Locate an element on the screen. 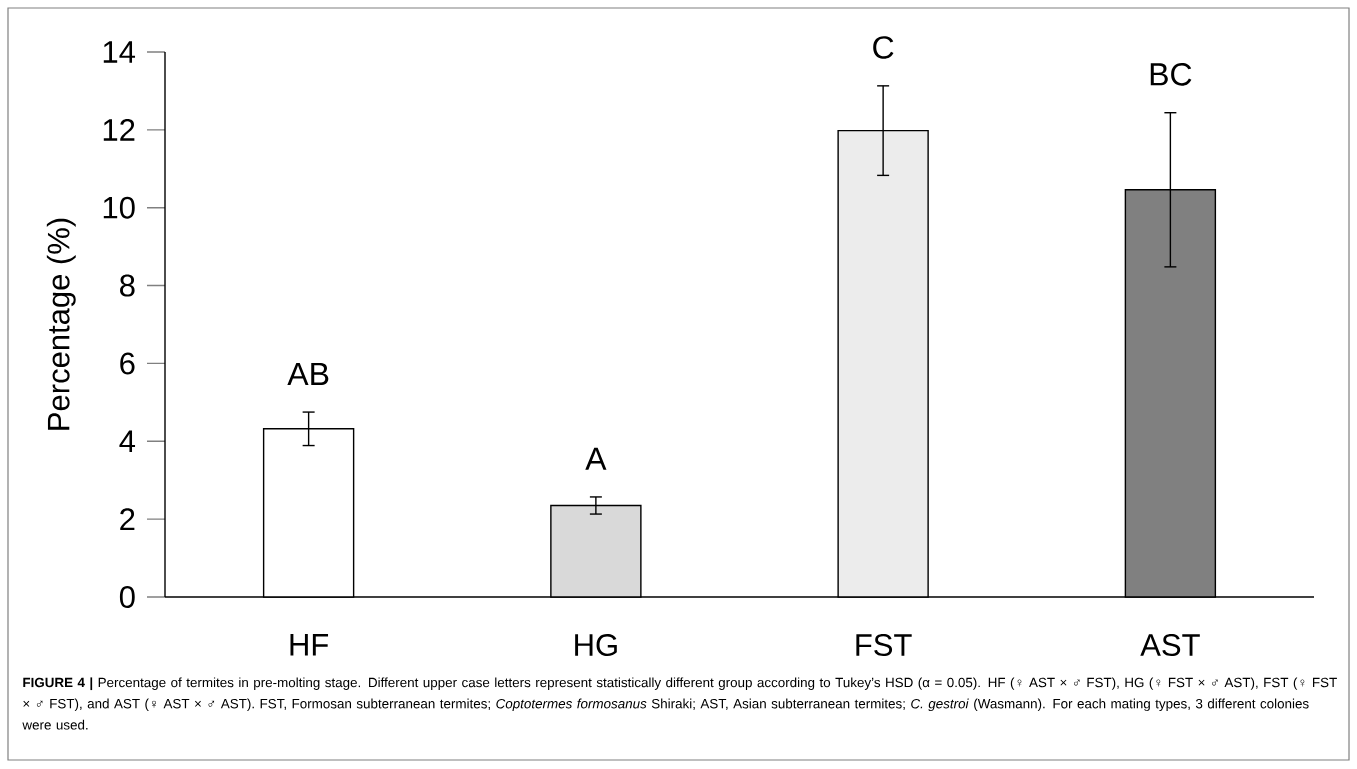 The height and width of the screenshot is (769, 1357). y-tick-label: 2 is located at coordinates (127, 519).